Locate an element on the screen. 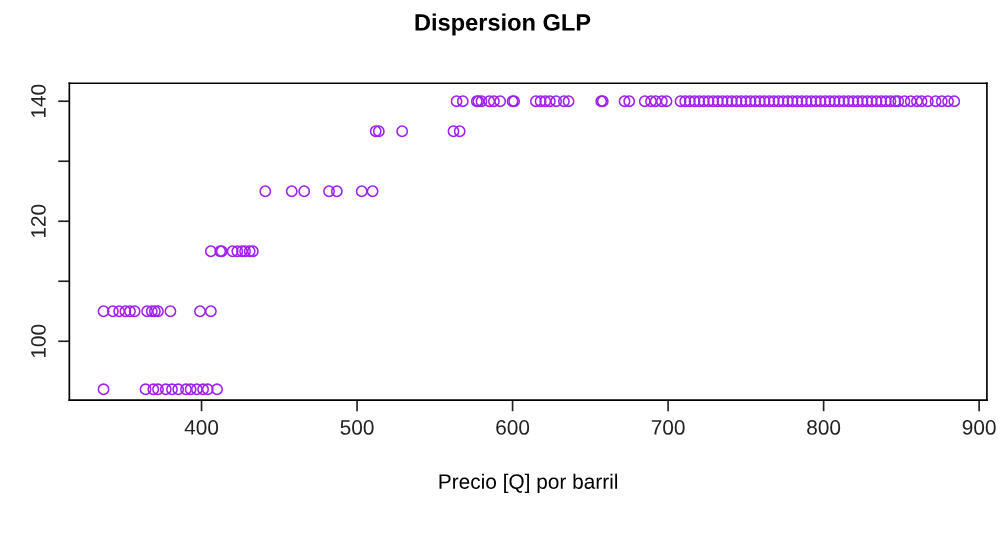 The image size is (1005, 537). x-tick-label: 800 is located at coordinates (824, 427).